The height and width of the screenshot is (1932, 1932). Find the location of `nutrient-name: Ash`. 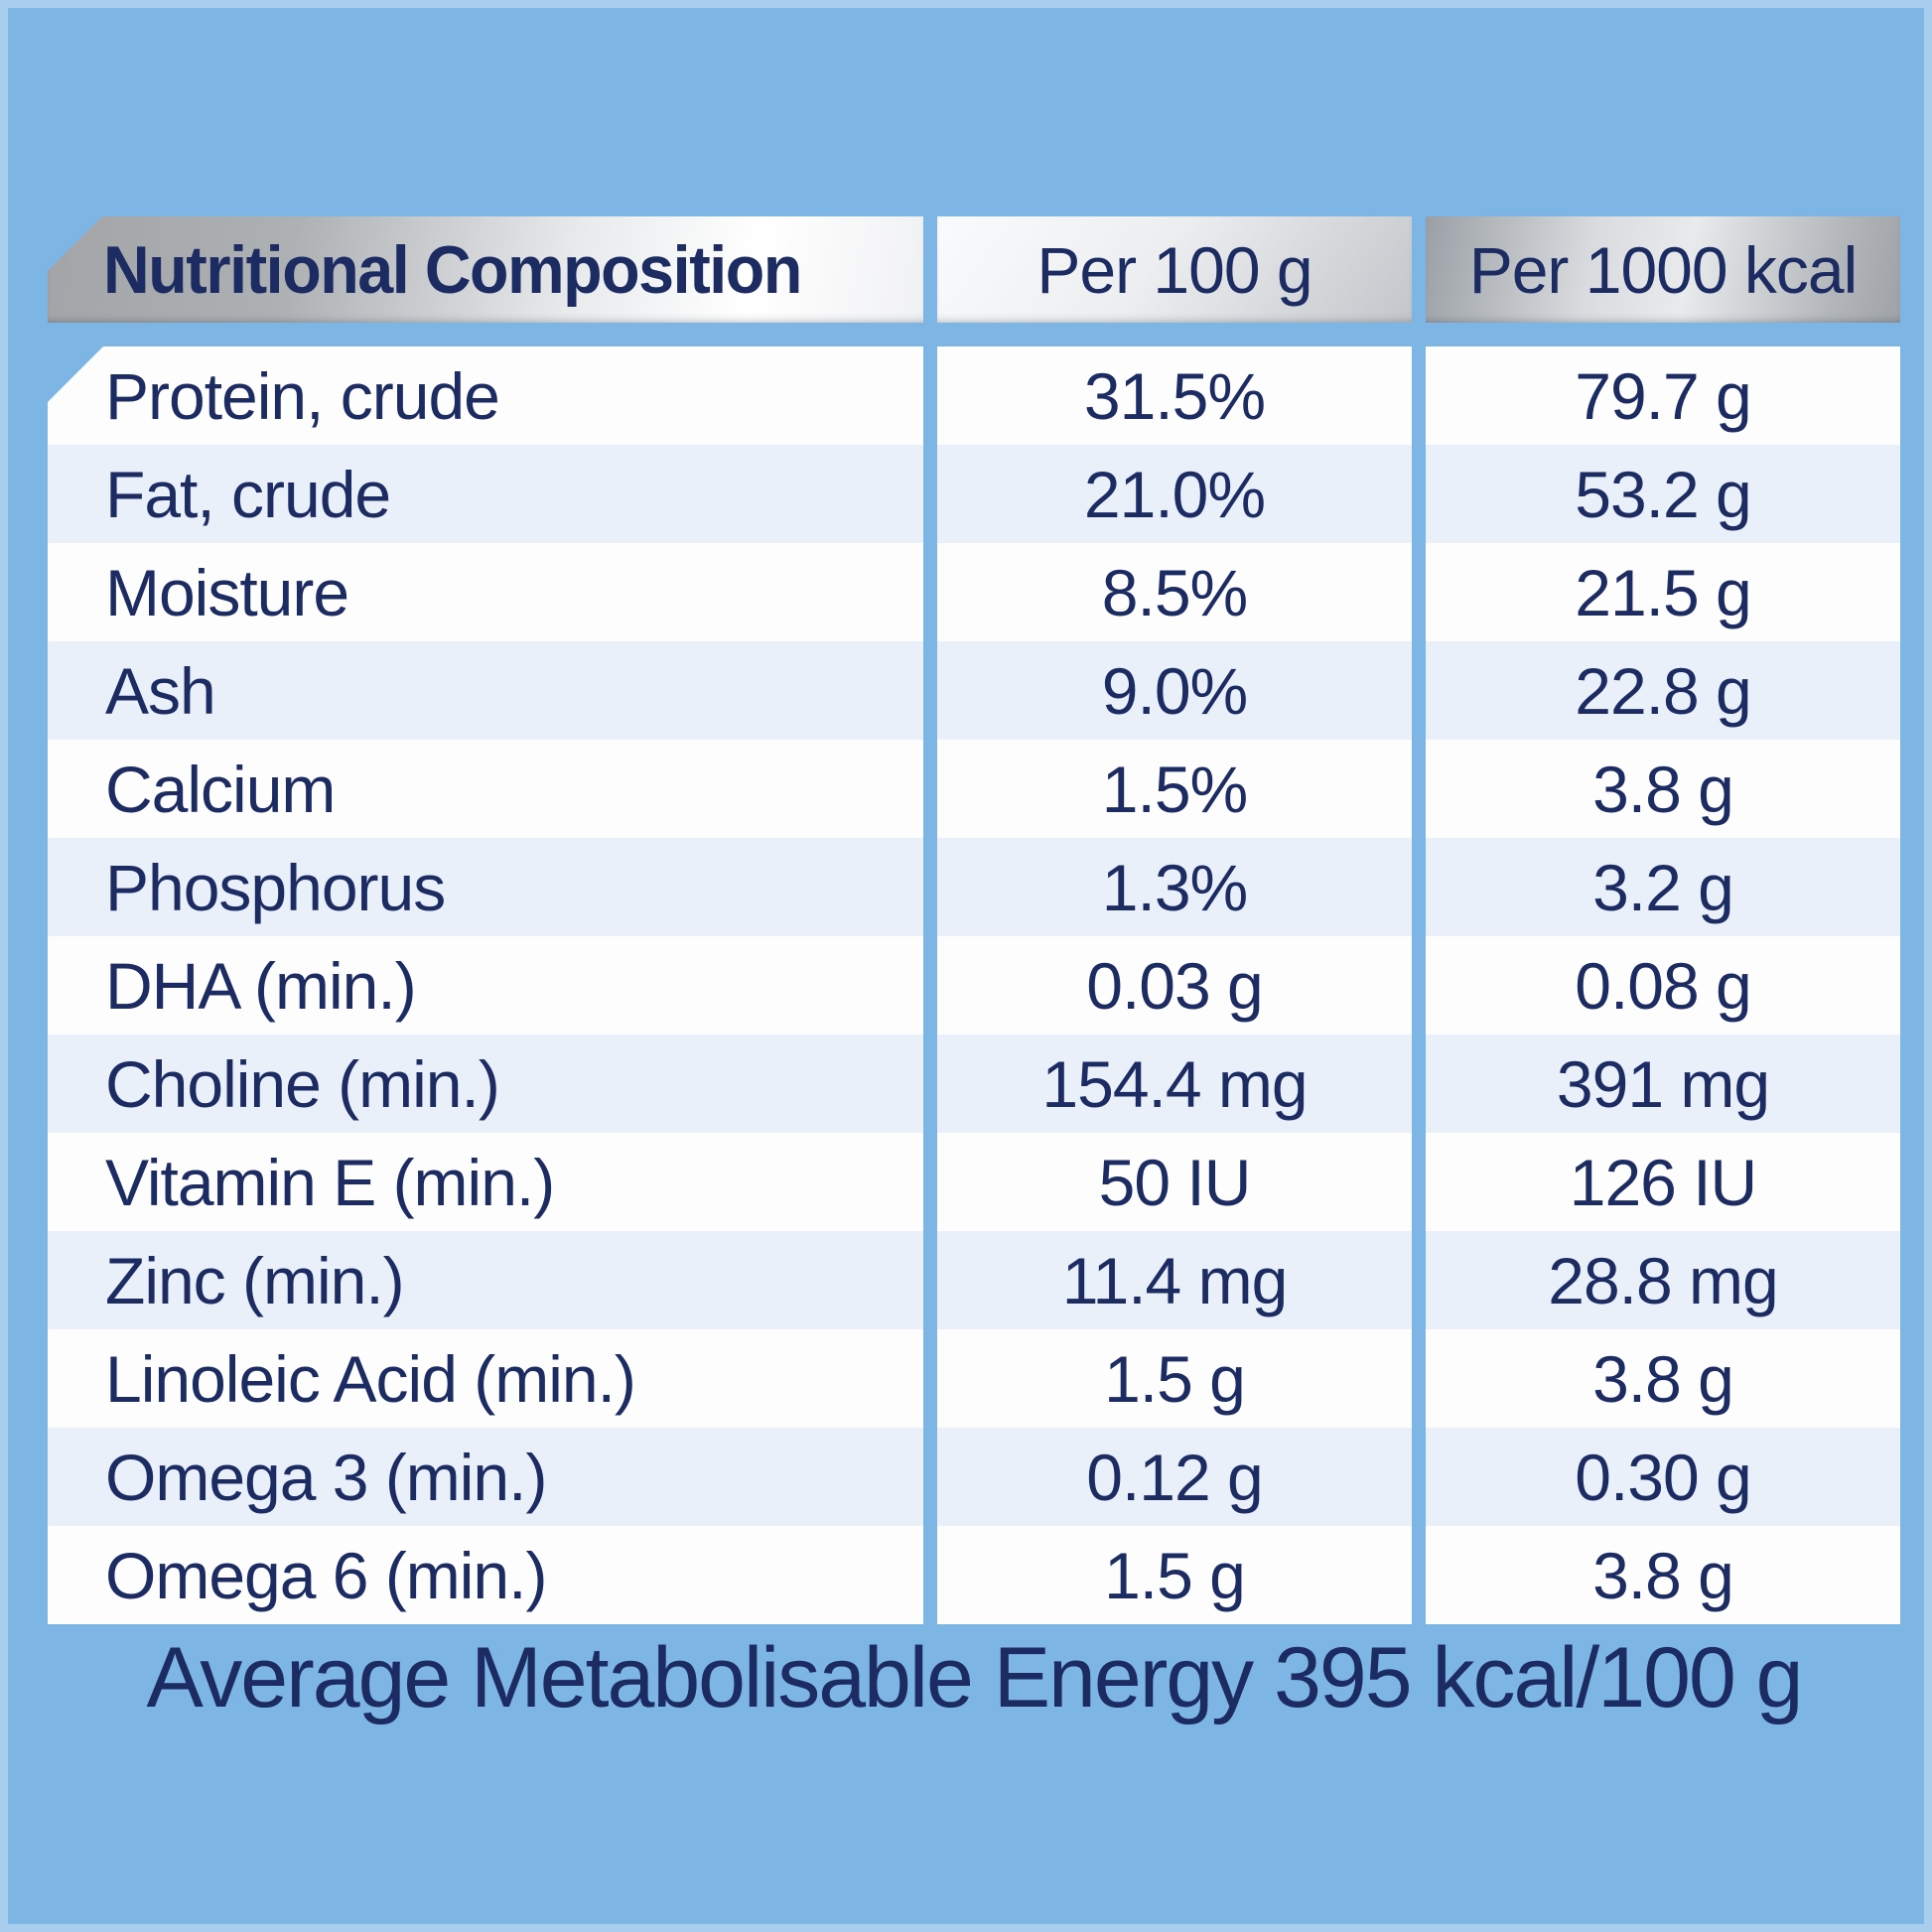

nutrient-name: Ash is located at coordinates (486, 691).